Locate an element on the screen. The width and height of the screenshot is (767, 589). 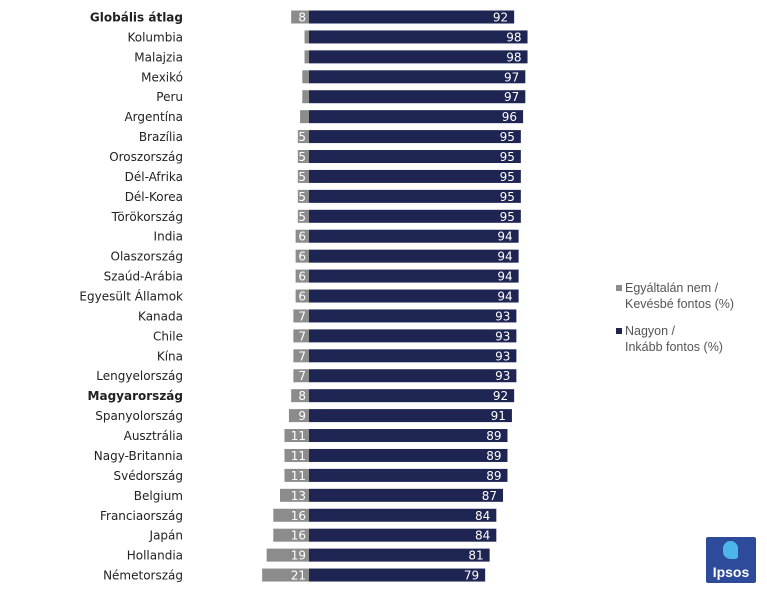
category-label-svédország: Svédország is located at coordinates (148, 476).